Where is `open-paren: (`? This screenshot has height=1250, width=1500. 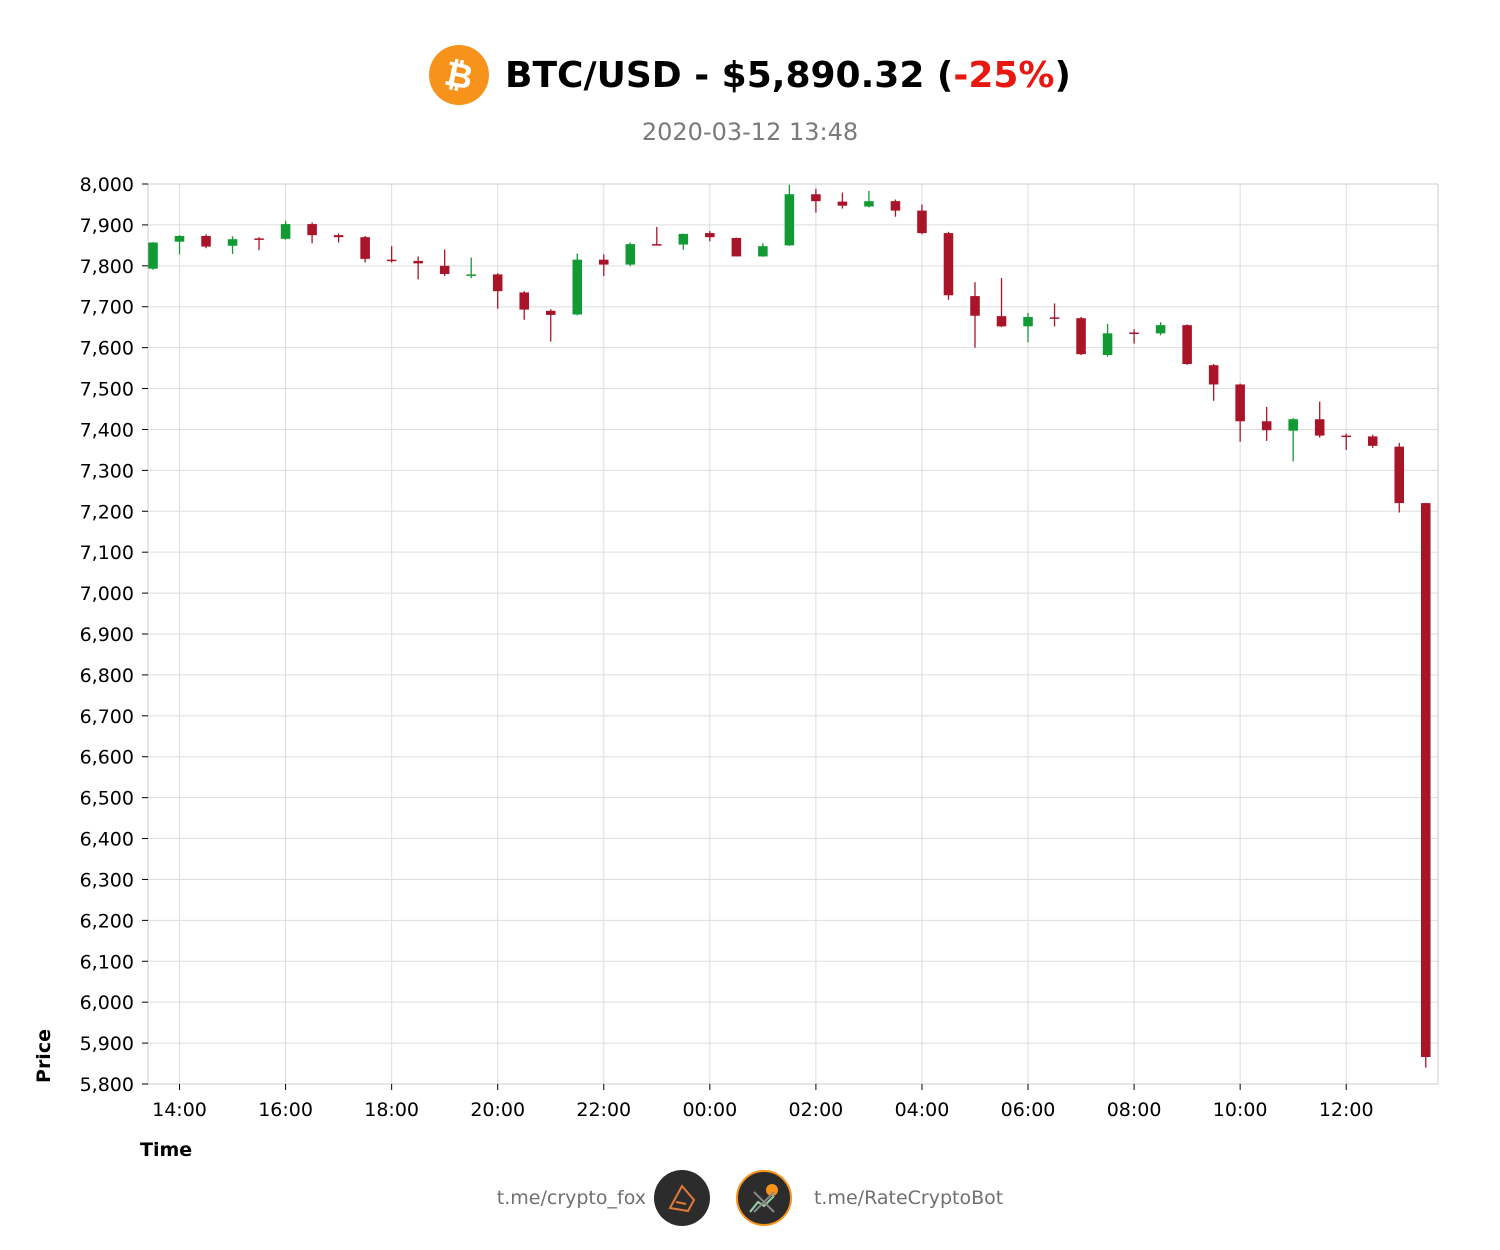
open-paren: ( is located at coordinates (939, 75).